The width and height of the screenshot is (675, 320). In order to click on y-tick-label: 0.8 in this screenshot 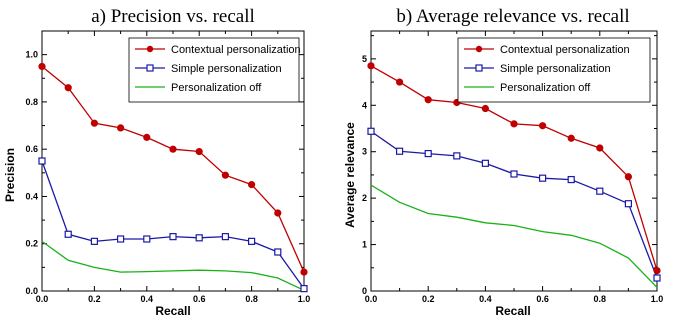, I will do `click(31, 102)`.